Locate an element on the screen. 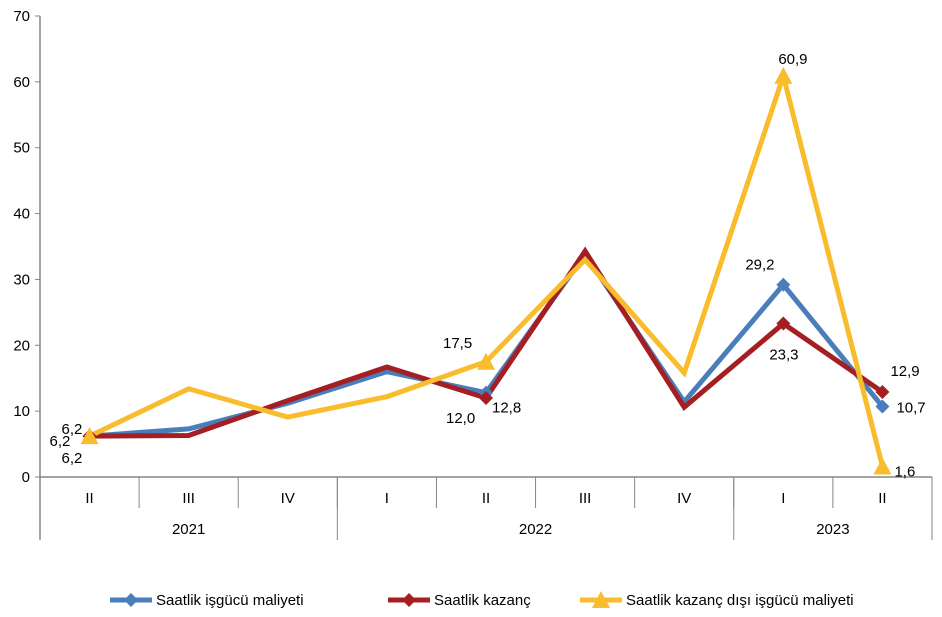 The image size is (942, 617). data-label: 12,8 is located at coordinates (506, 408).